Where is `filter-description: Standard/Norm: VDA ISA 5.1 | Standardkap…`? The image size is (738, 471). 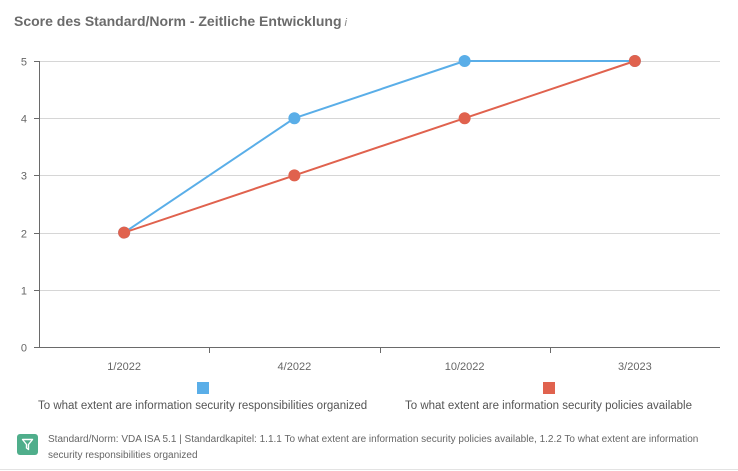 filter-description: Standard/Norm: VDA ISA 5.1 | Standardkap… is located at coordinates (373, 447).